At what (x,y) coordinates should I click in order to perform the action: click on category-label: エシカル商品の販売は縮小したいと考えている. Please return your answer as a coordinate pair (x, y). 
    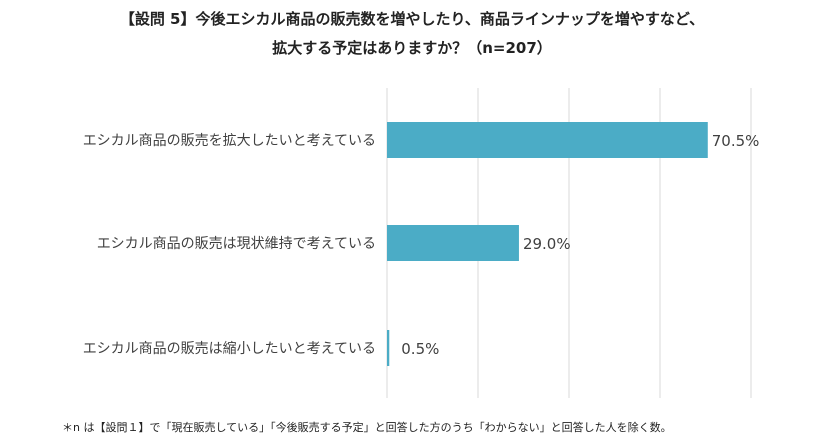
    Looking at the image, I should click on (229, 349).